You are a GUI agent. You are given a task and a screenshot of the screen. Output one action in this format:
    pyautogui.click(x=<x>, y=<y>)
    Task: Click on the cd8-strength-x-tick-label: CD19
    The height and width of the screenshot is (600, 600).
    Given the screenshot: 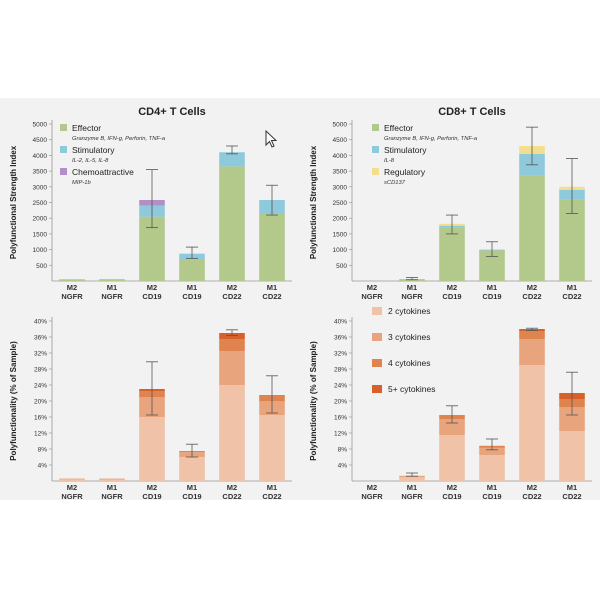 What is the action you would take?
    pyautogui.click(x=451, y=296)
    